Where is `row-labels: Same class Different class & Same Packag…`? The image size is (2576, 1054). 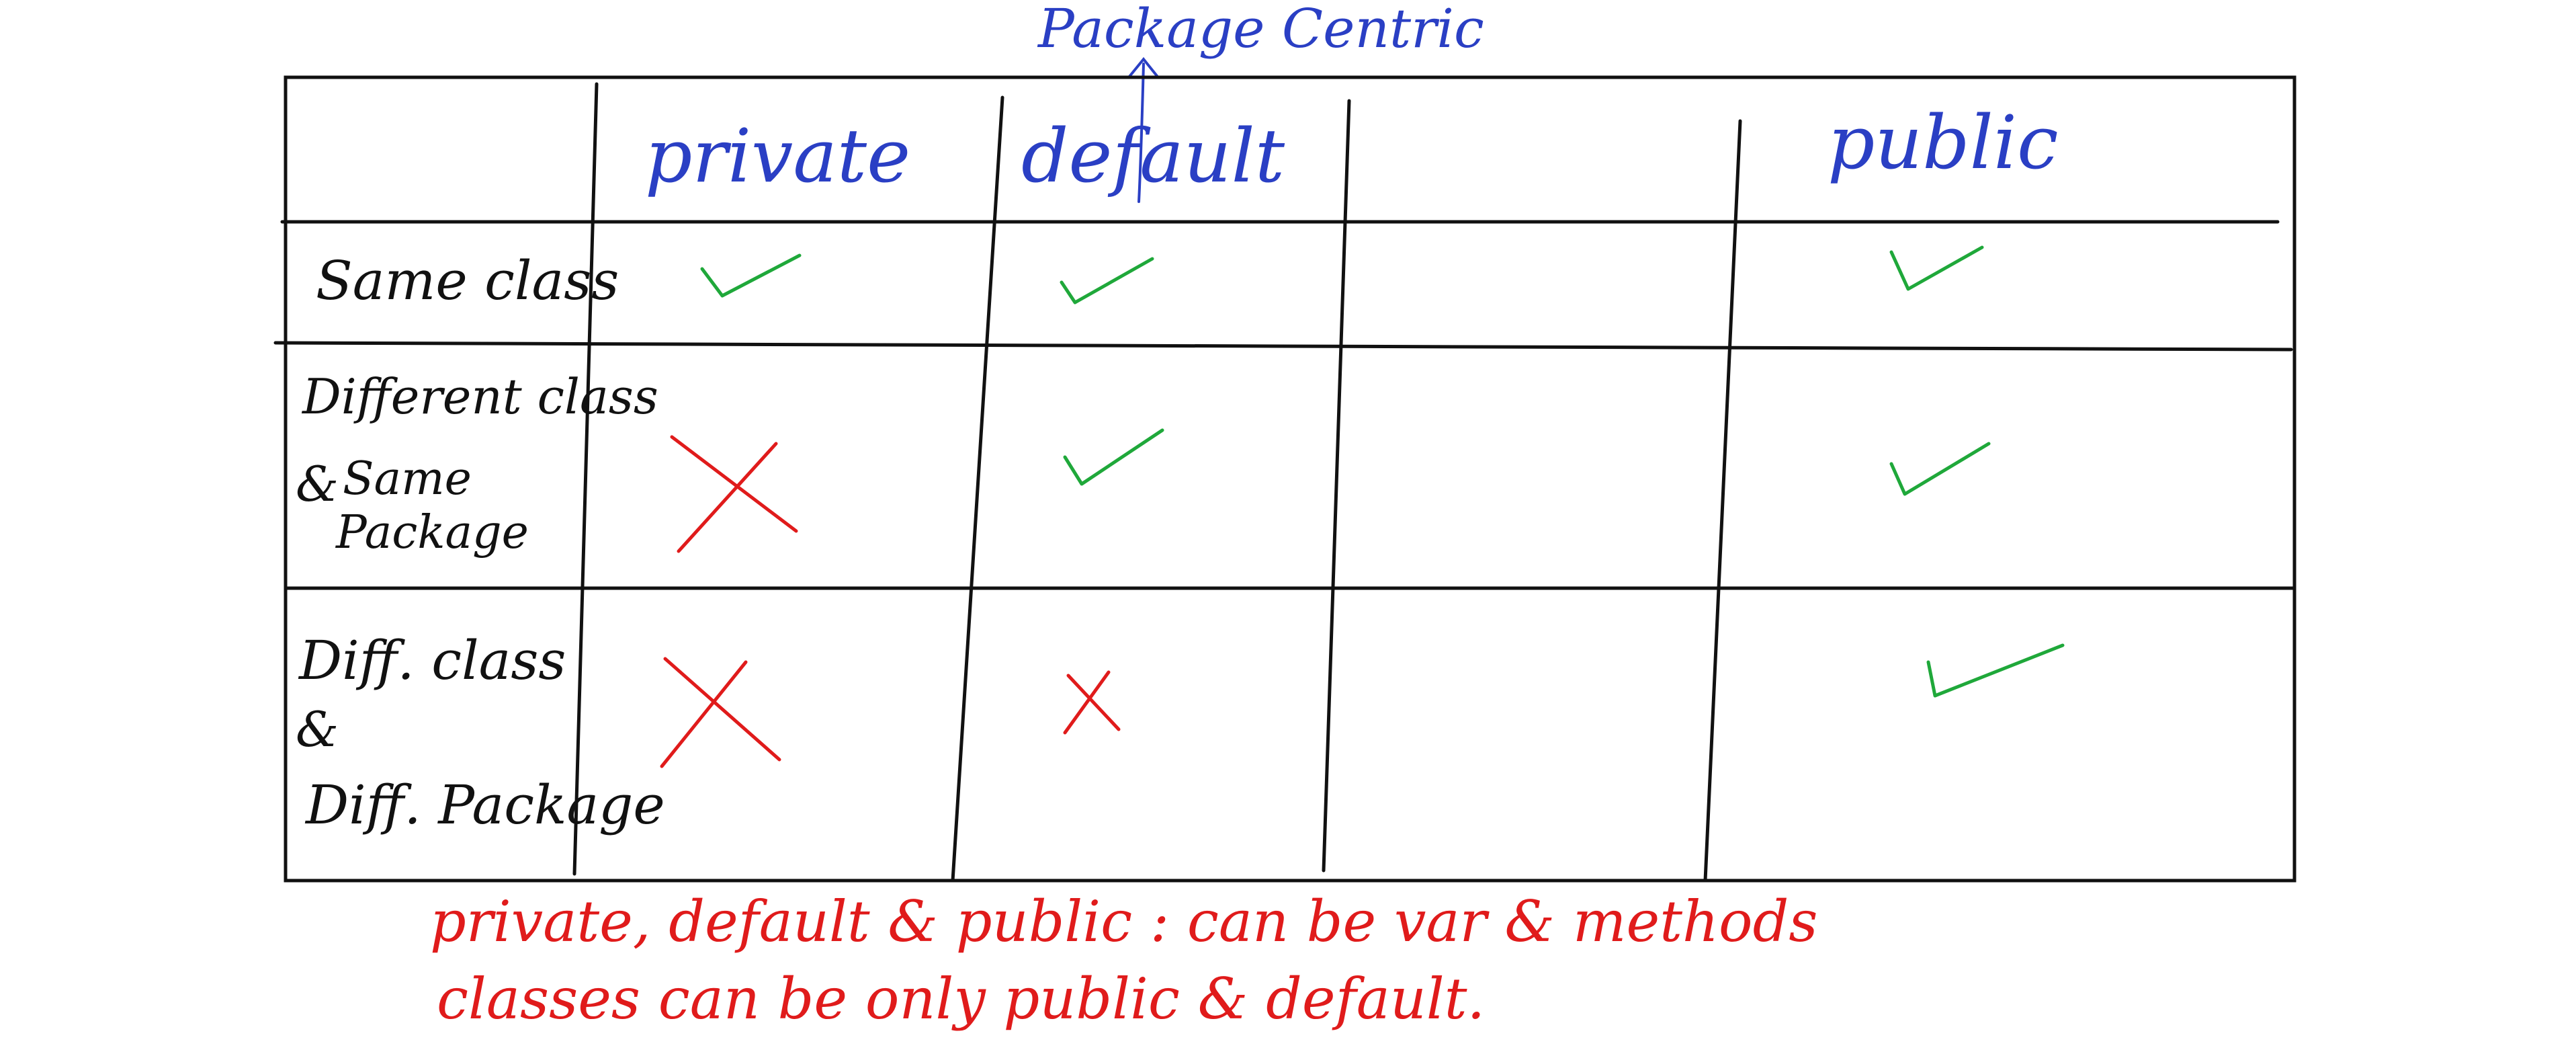 row-labels: Same class Different class & Same Packag… is located at coordinates (480, 542).